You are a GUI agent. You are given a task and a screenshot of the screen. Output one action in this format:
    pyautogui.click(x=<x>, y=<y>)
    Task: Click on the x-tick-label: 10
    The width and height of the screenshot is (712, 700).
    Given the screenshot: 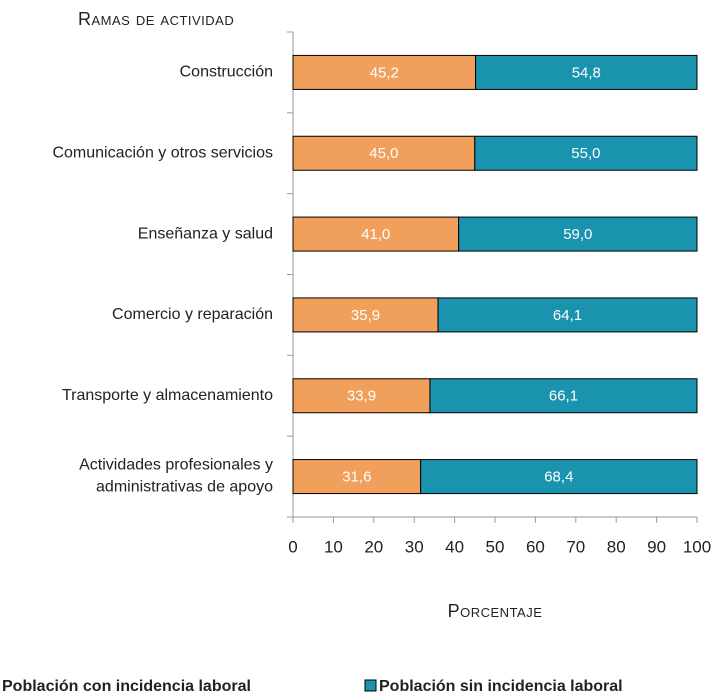 What is the action you would take?
    pyautogui.click(x=333, y=546)
    